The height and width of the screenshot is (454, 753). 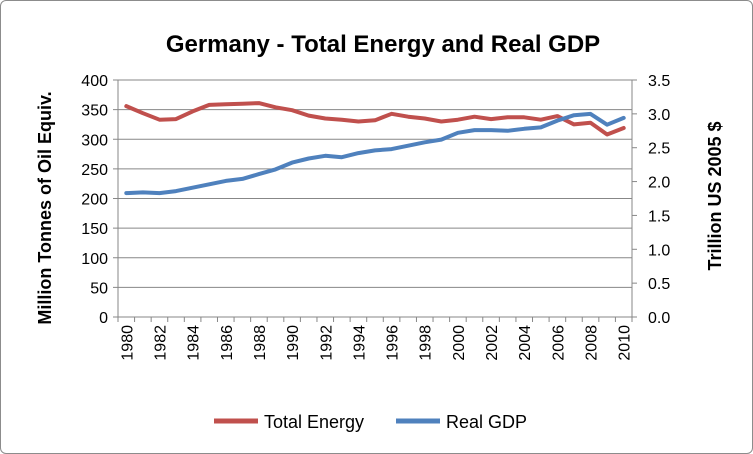 What do you see at coordinates (525, 343) in the screenshot?
I see `x-tick-label: 2004` at bounding box center [525, 343].